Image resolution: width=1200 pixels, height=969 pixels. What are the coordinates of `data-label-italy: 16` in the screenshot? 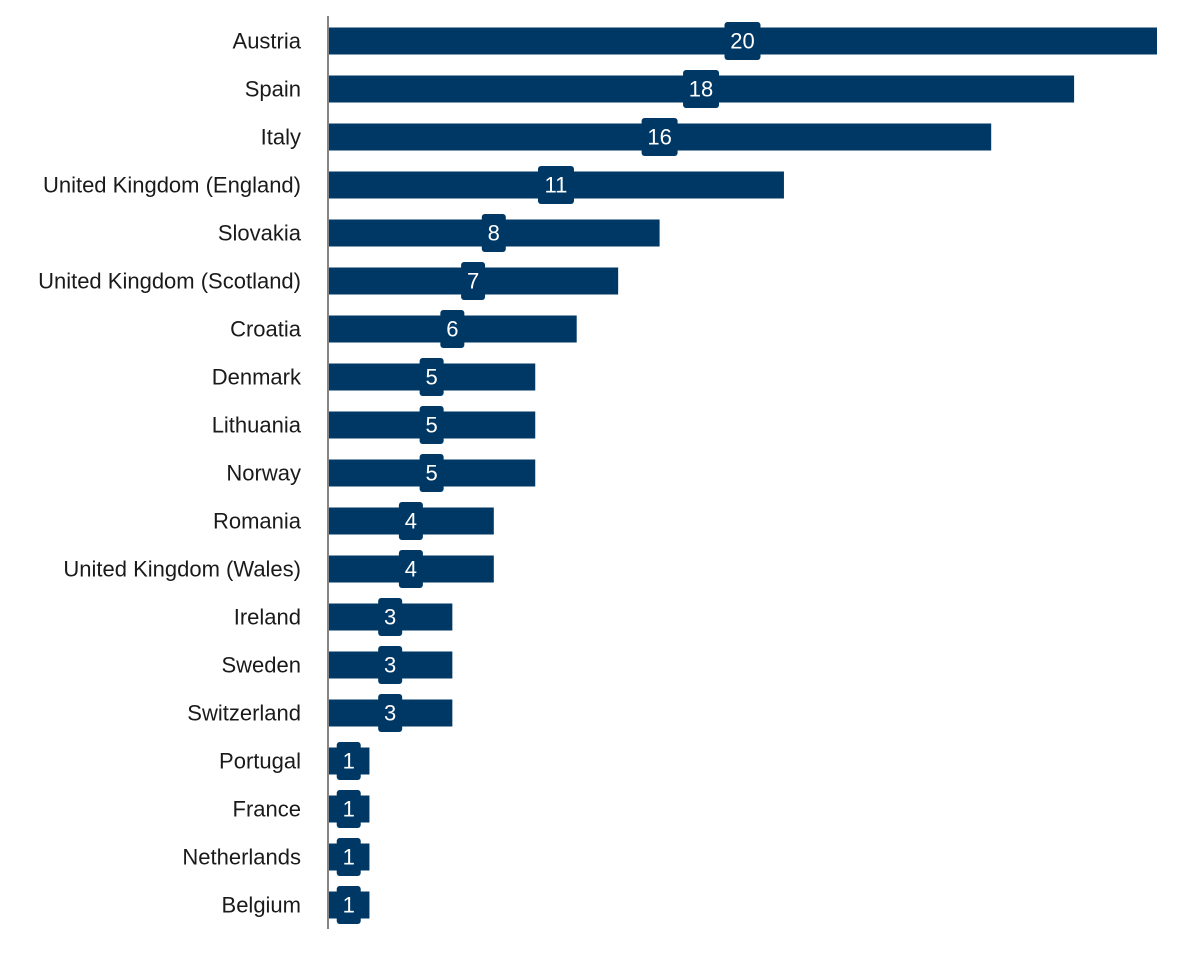 It's located at (659, 137).